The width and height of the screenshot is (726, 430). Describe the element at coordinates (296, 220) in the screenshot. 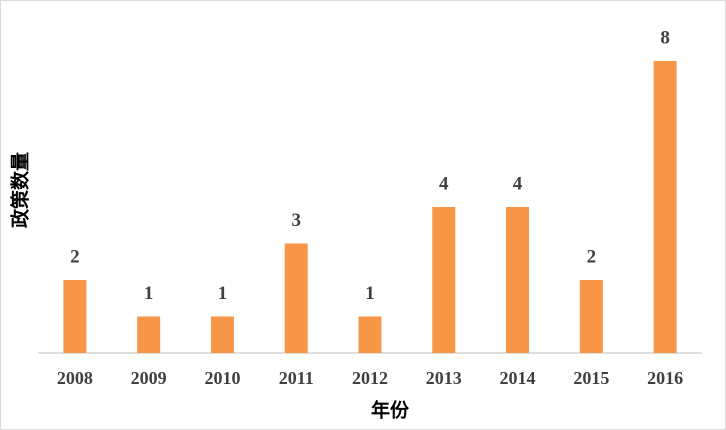

I see `value-label: 3` at that location.